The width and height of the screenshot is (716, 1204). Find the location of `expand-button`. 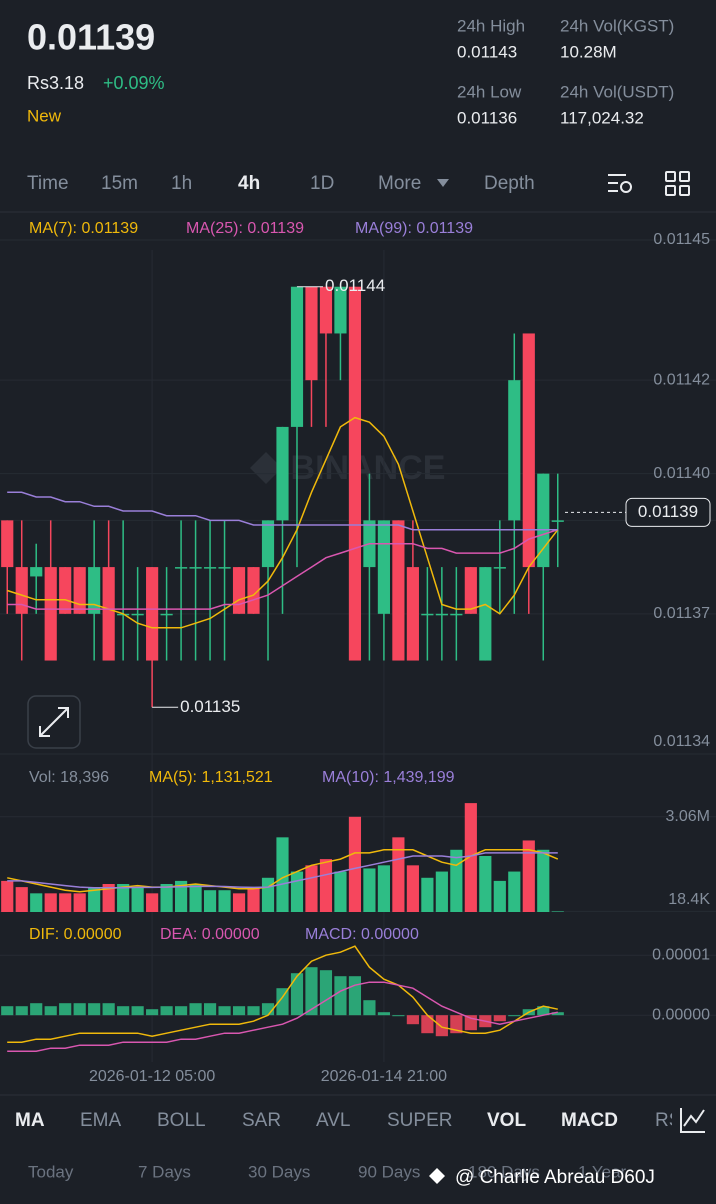

expand-button is located at coordinates (54, 722).